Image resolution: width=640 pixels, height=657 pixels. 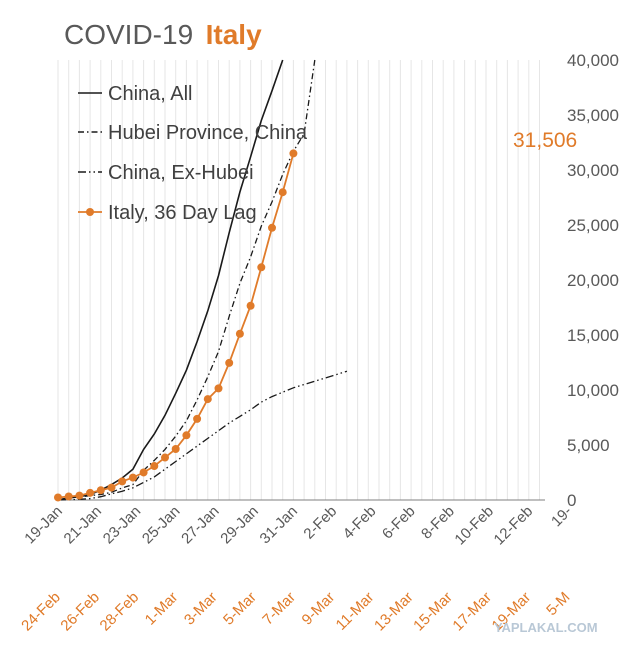 I want to click on italy-last-value-label: 31,506, so click(x=545, y=140).